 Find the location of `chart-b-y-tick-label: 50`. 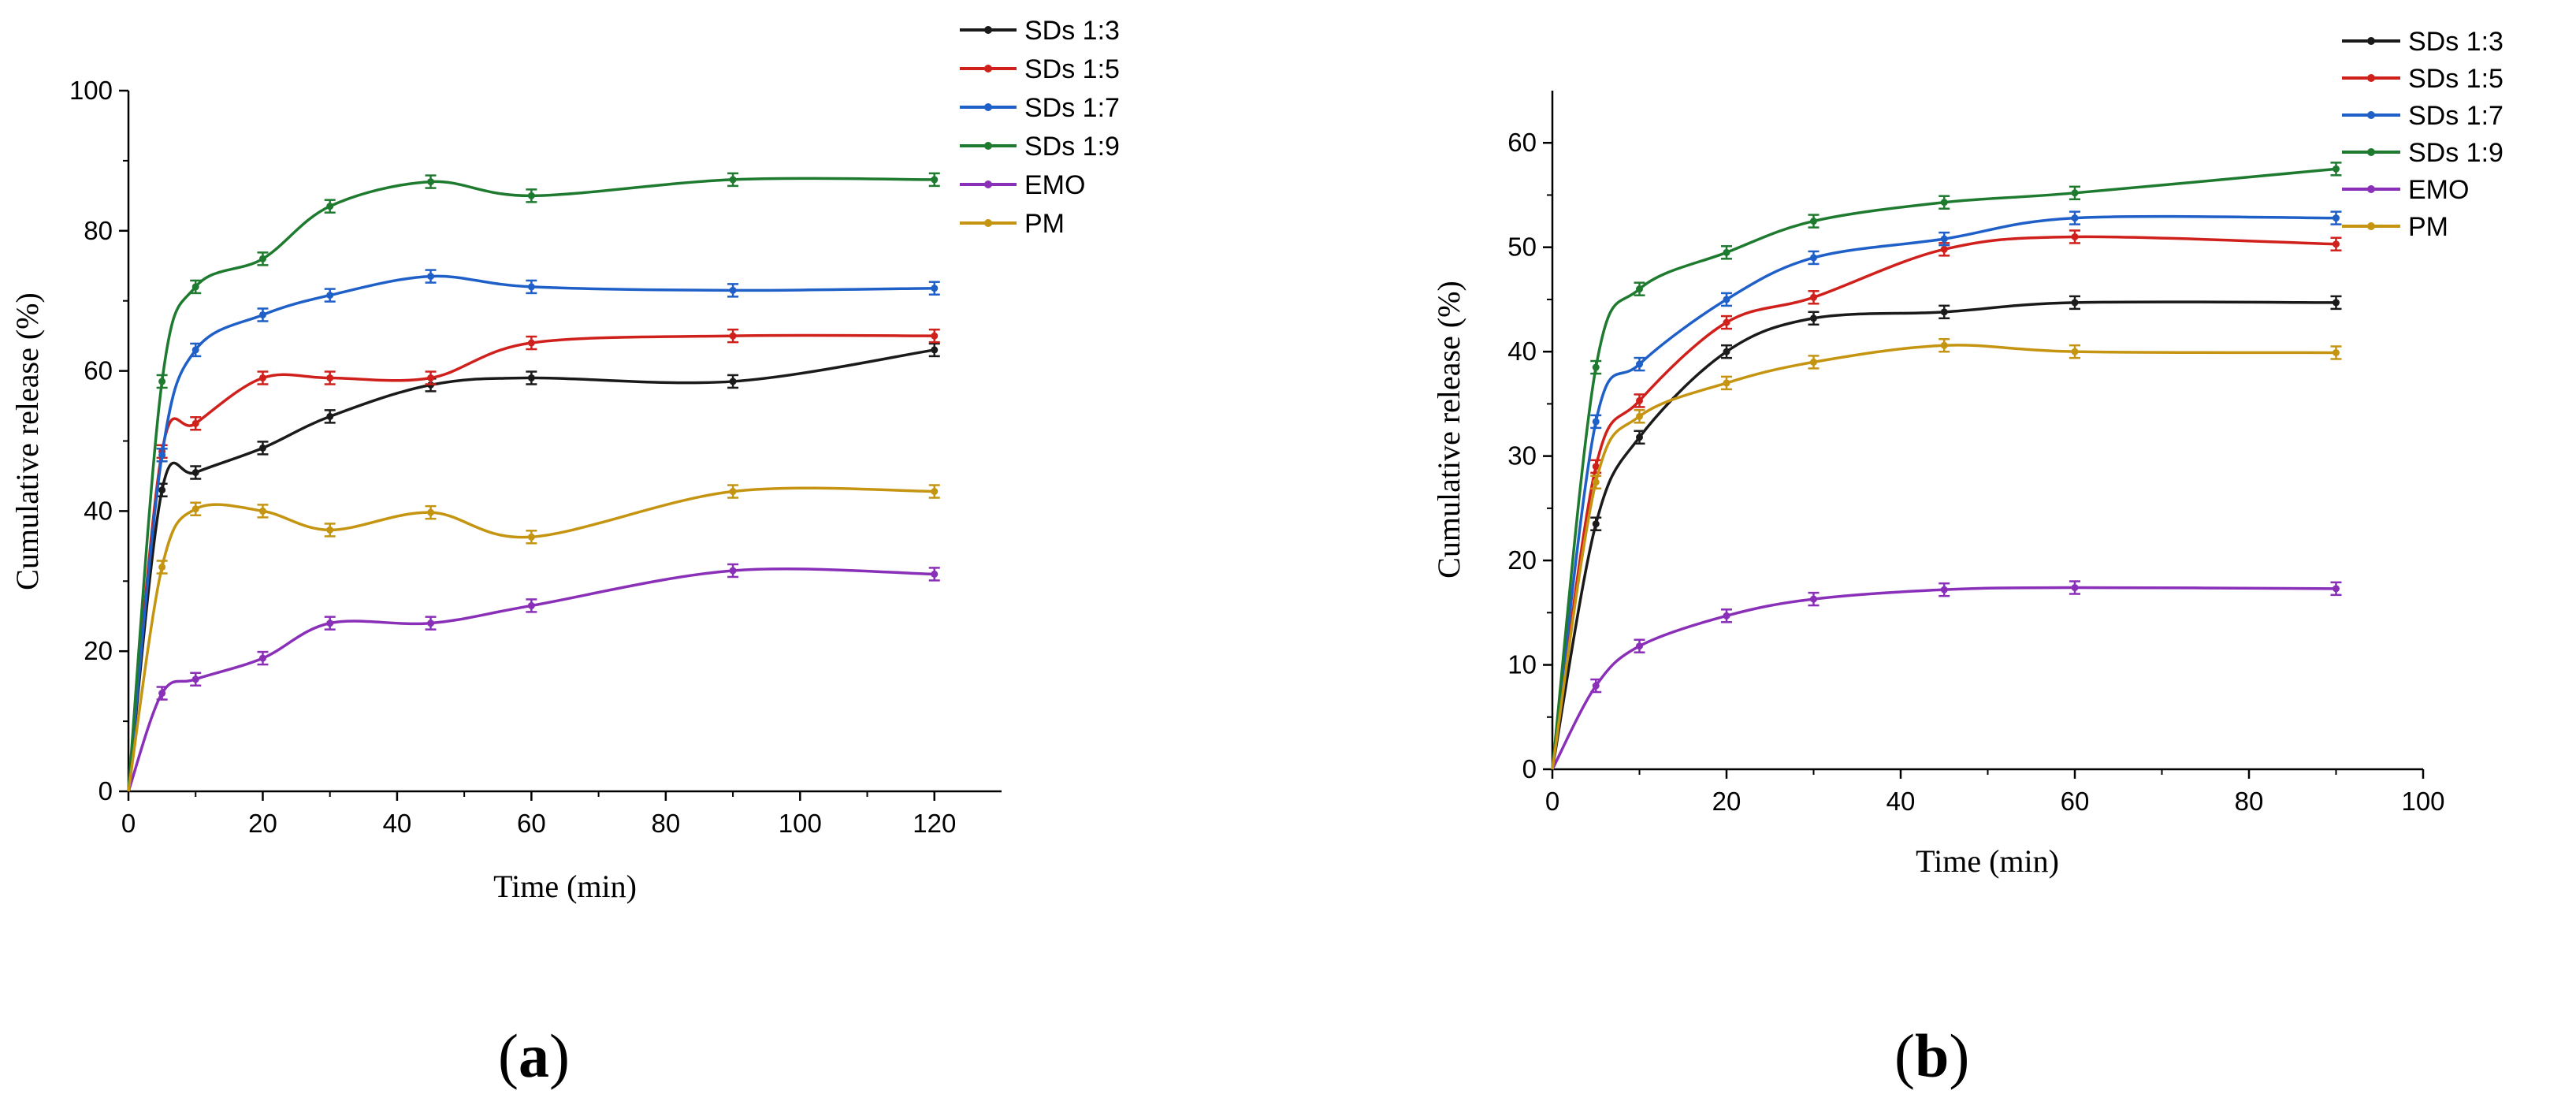

chart-b-y-tick-label: 50 is located at coordinates (1522, 247).